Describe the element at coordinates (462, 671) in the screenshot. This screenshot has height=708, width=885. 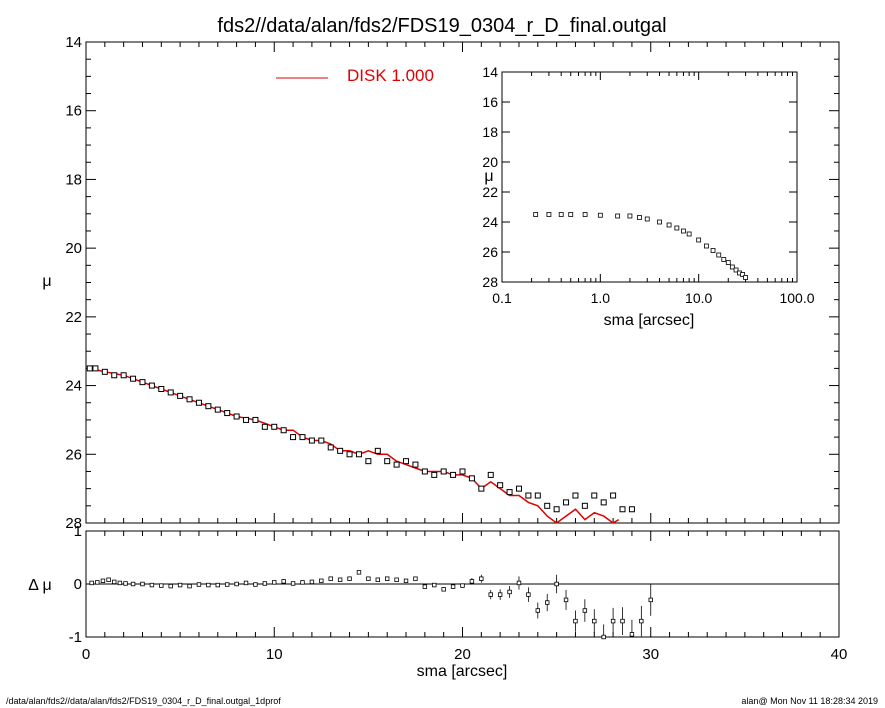
I see `residual-x-label: sma [arcsec]` at that location.